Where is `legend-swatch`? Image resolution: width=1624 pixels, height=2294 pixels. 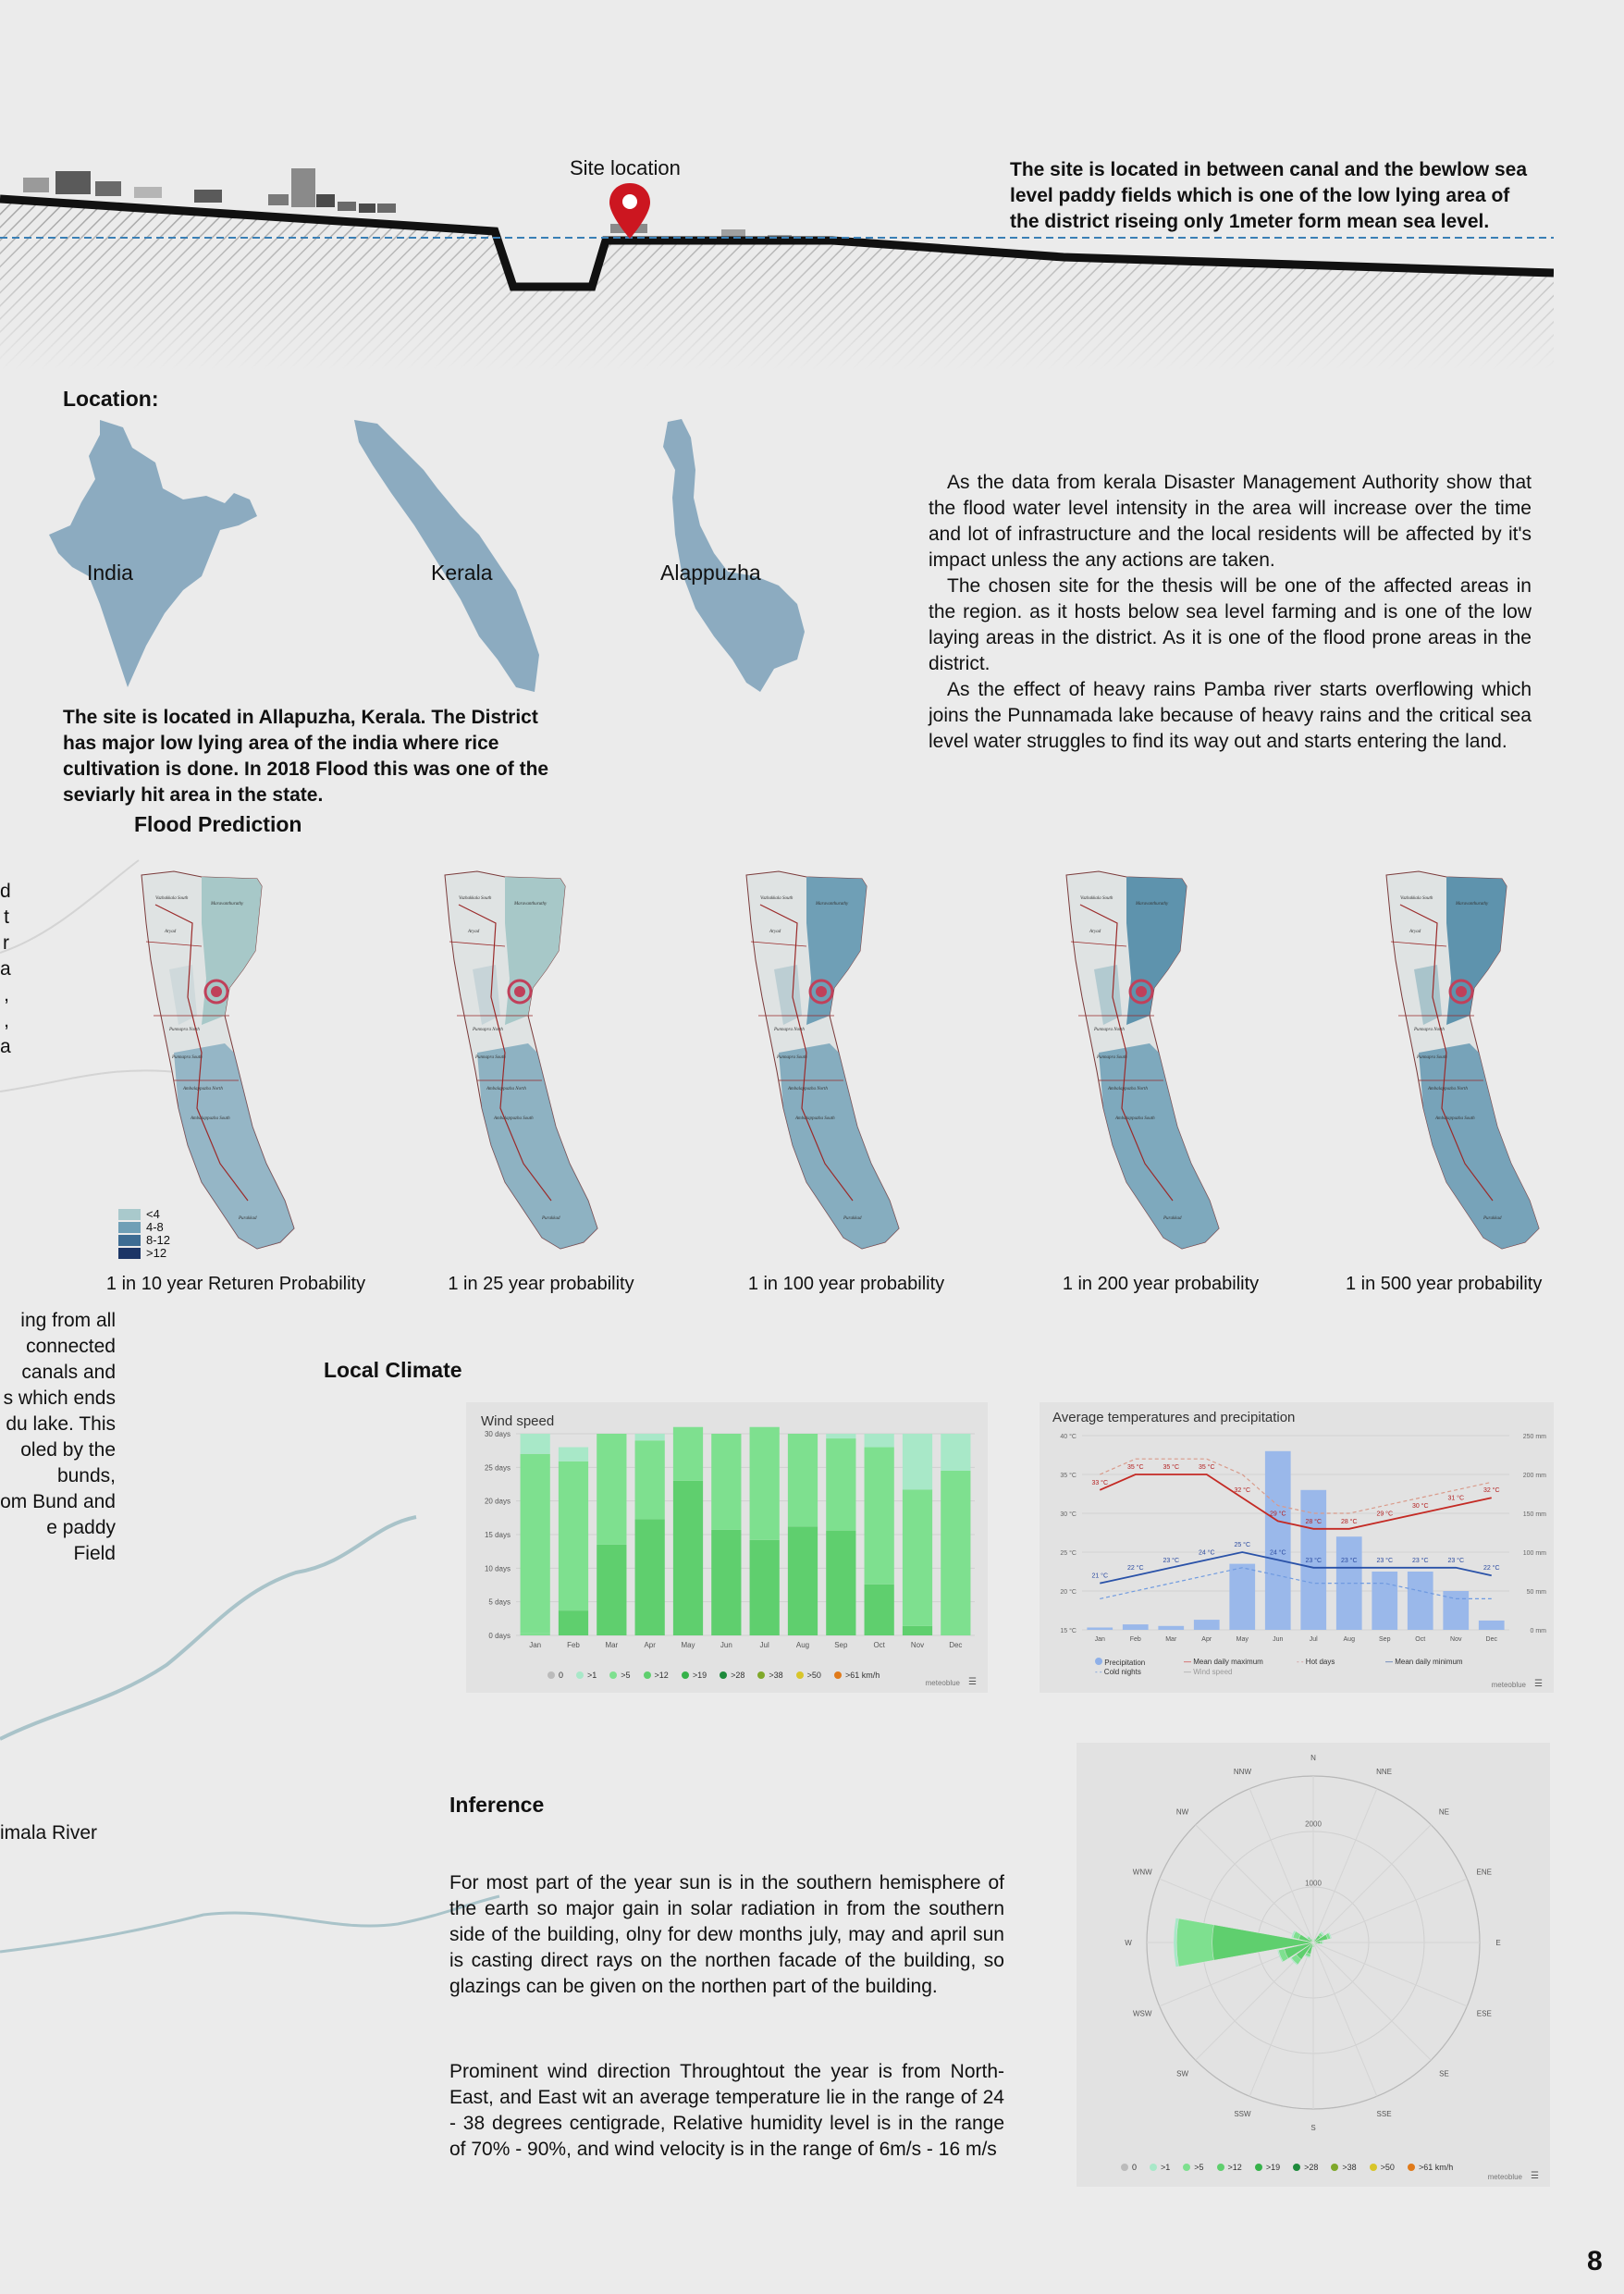 legend-swatch is located at coordinates (129, 1215).